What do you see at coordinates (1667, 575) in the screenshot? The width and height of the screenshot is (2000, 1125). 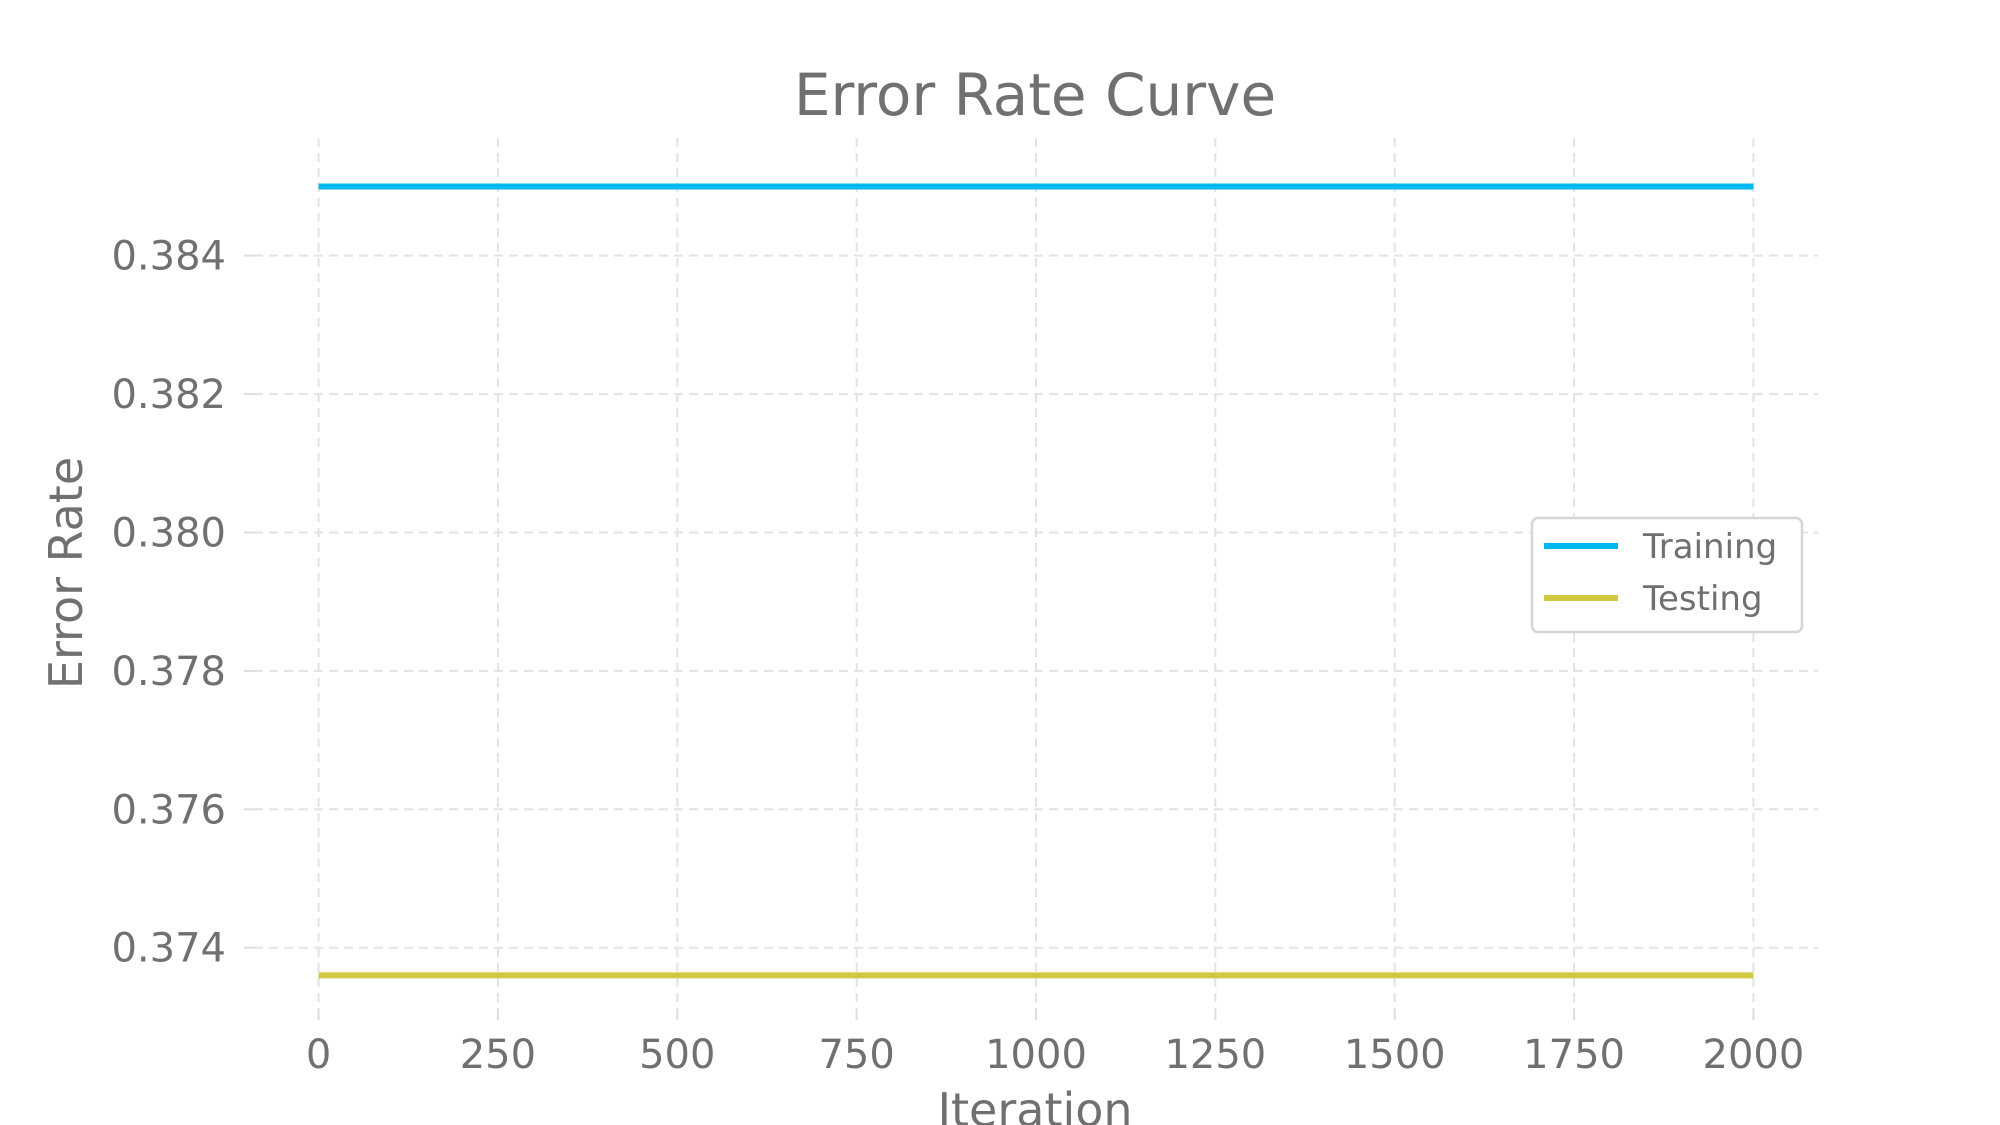 I see `legend: Training Testing` at bounding box center [1667, 575].